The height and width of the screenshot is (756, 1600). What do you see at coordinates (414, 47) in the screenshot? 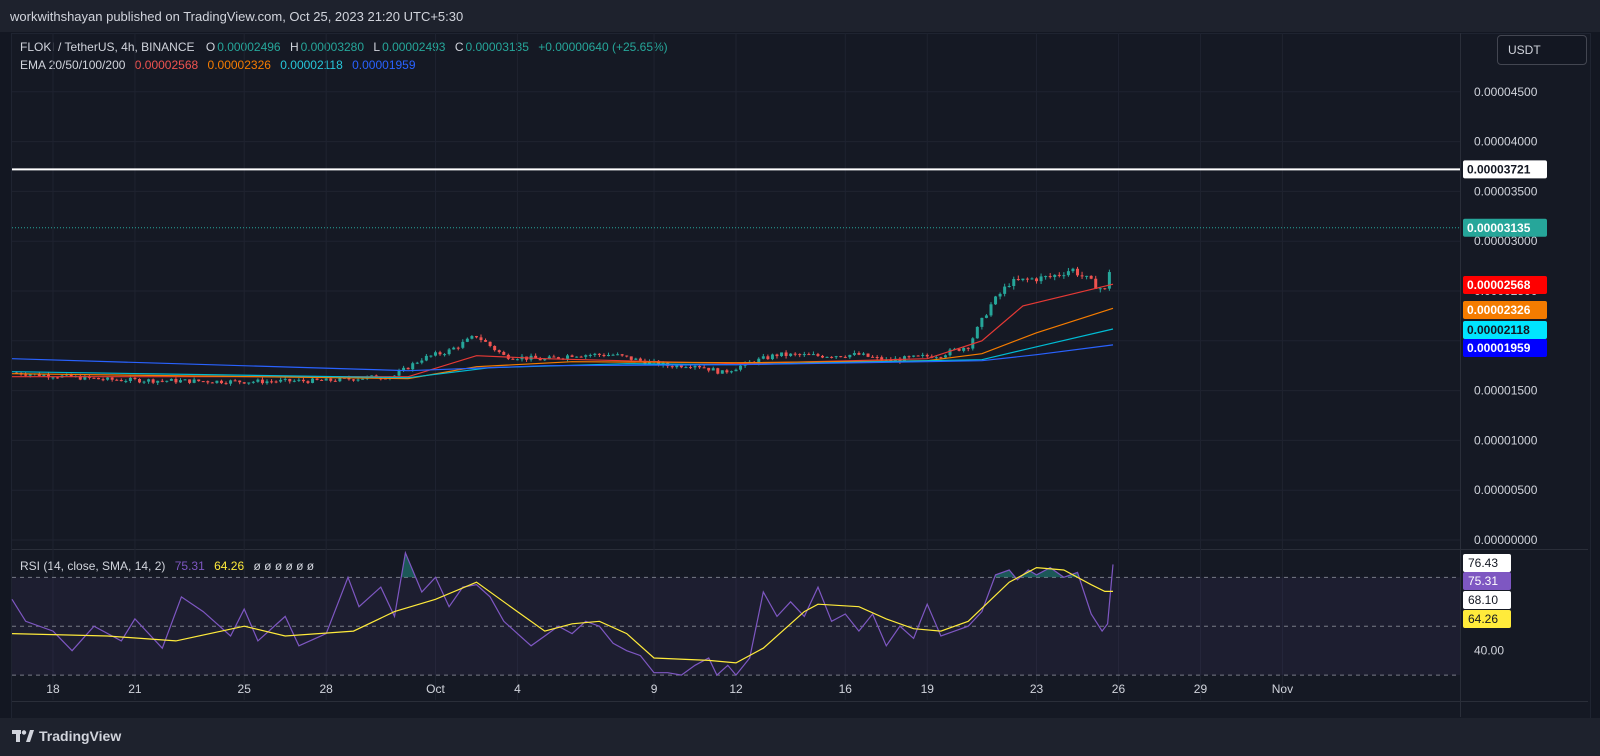
I see `low-value: 0.00002493` at bounding box center [414, 47].